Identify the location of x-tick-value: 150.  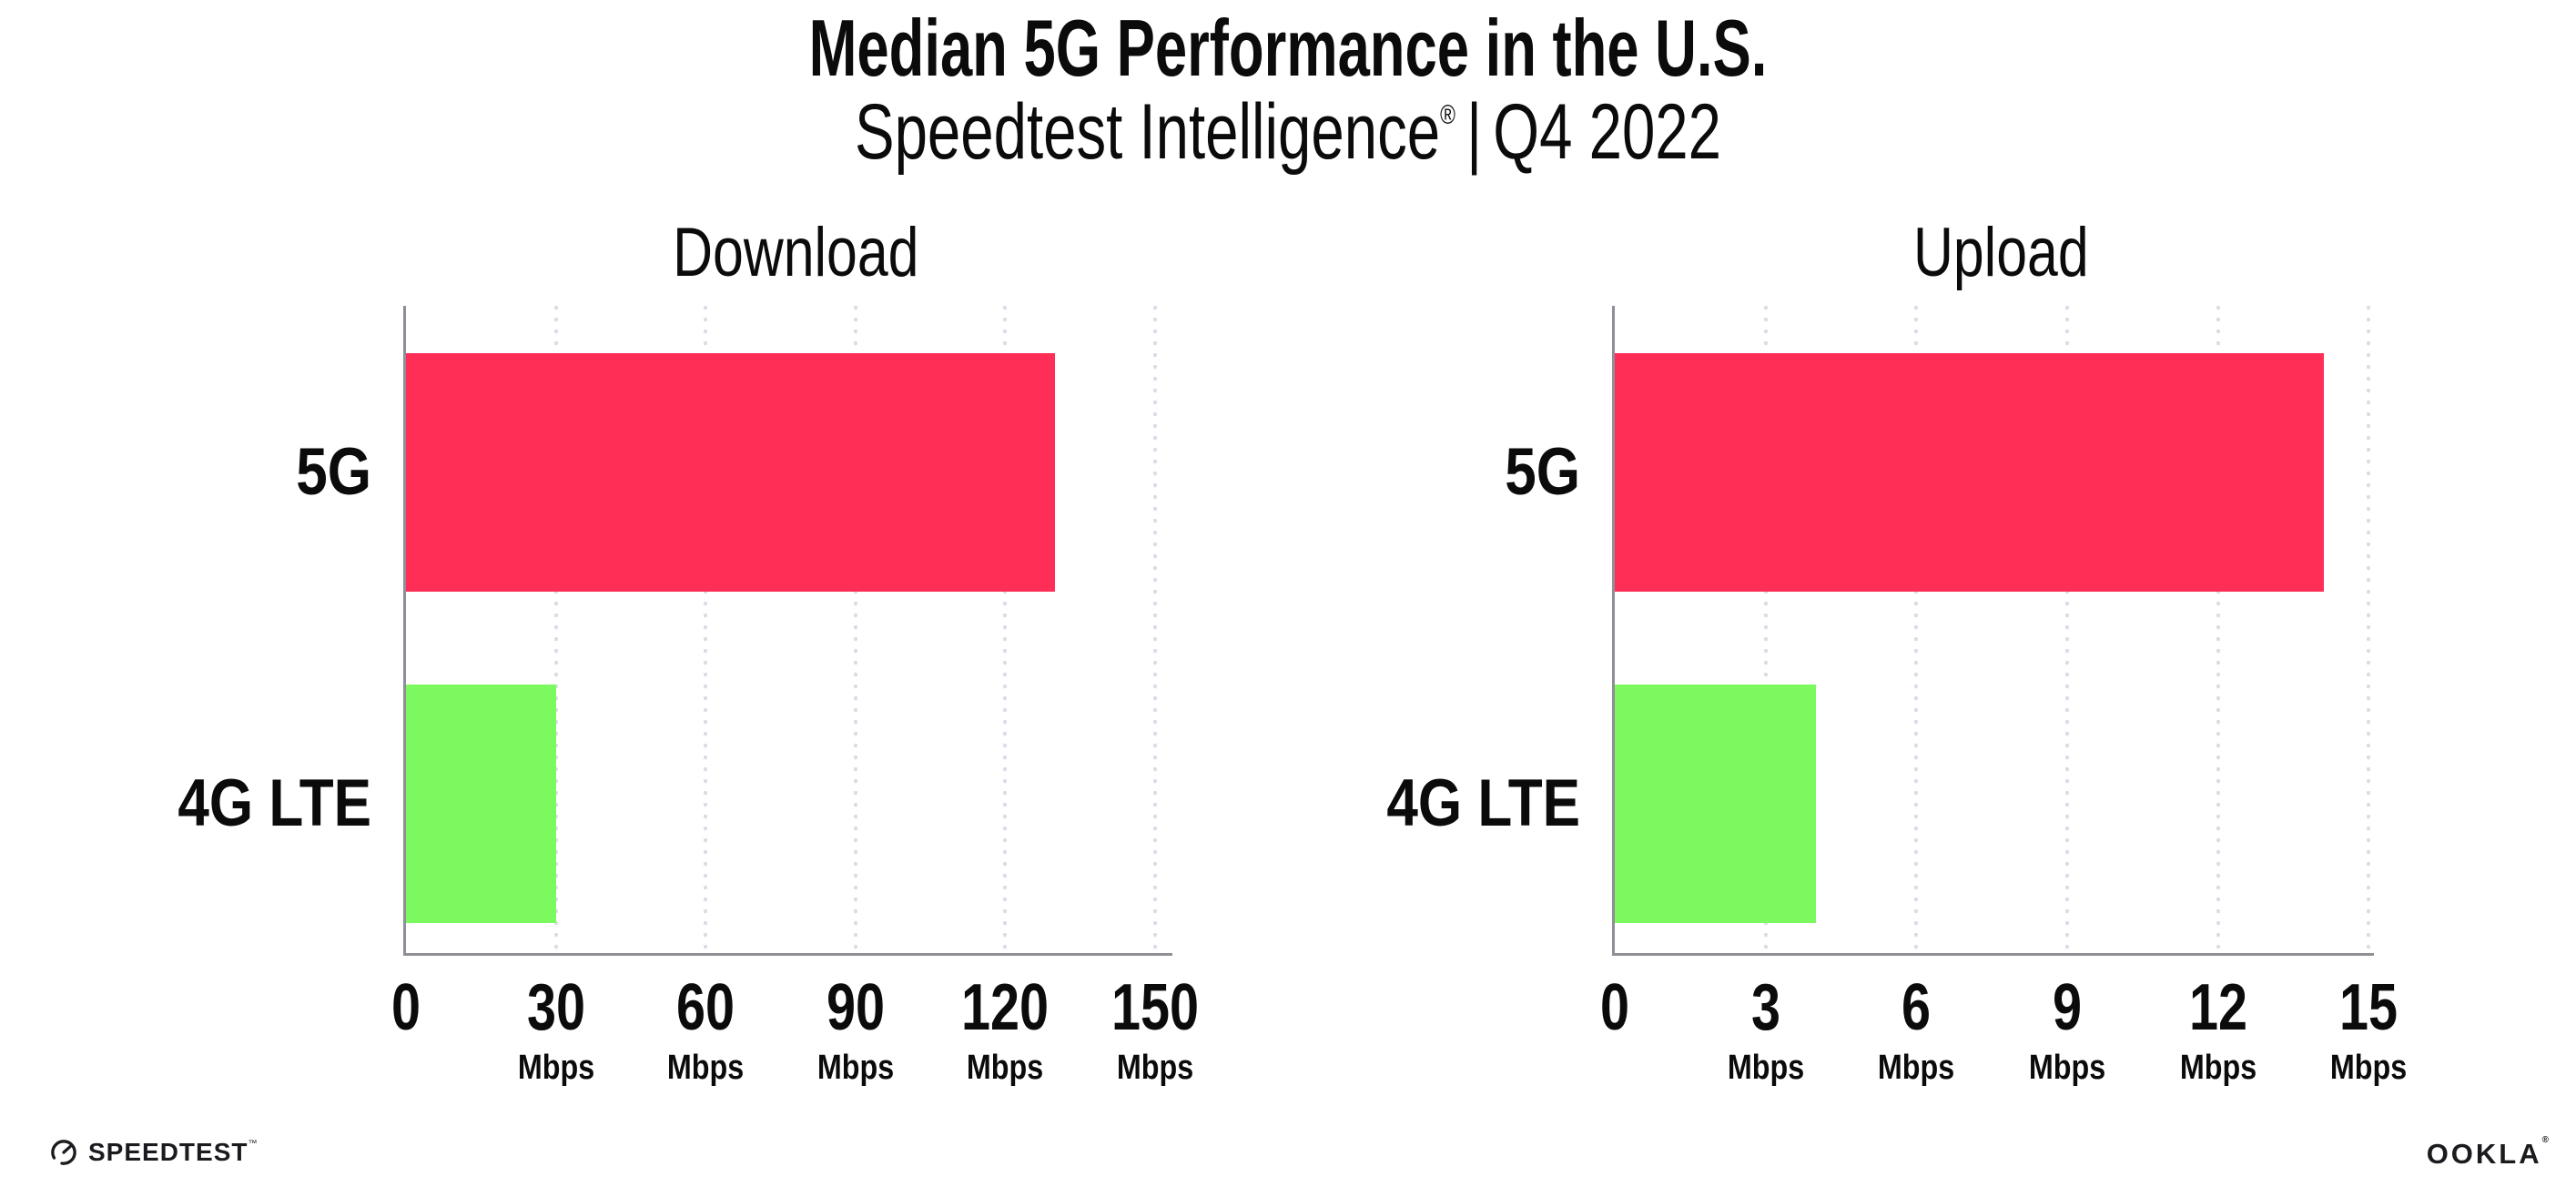
(1155, 1008).